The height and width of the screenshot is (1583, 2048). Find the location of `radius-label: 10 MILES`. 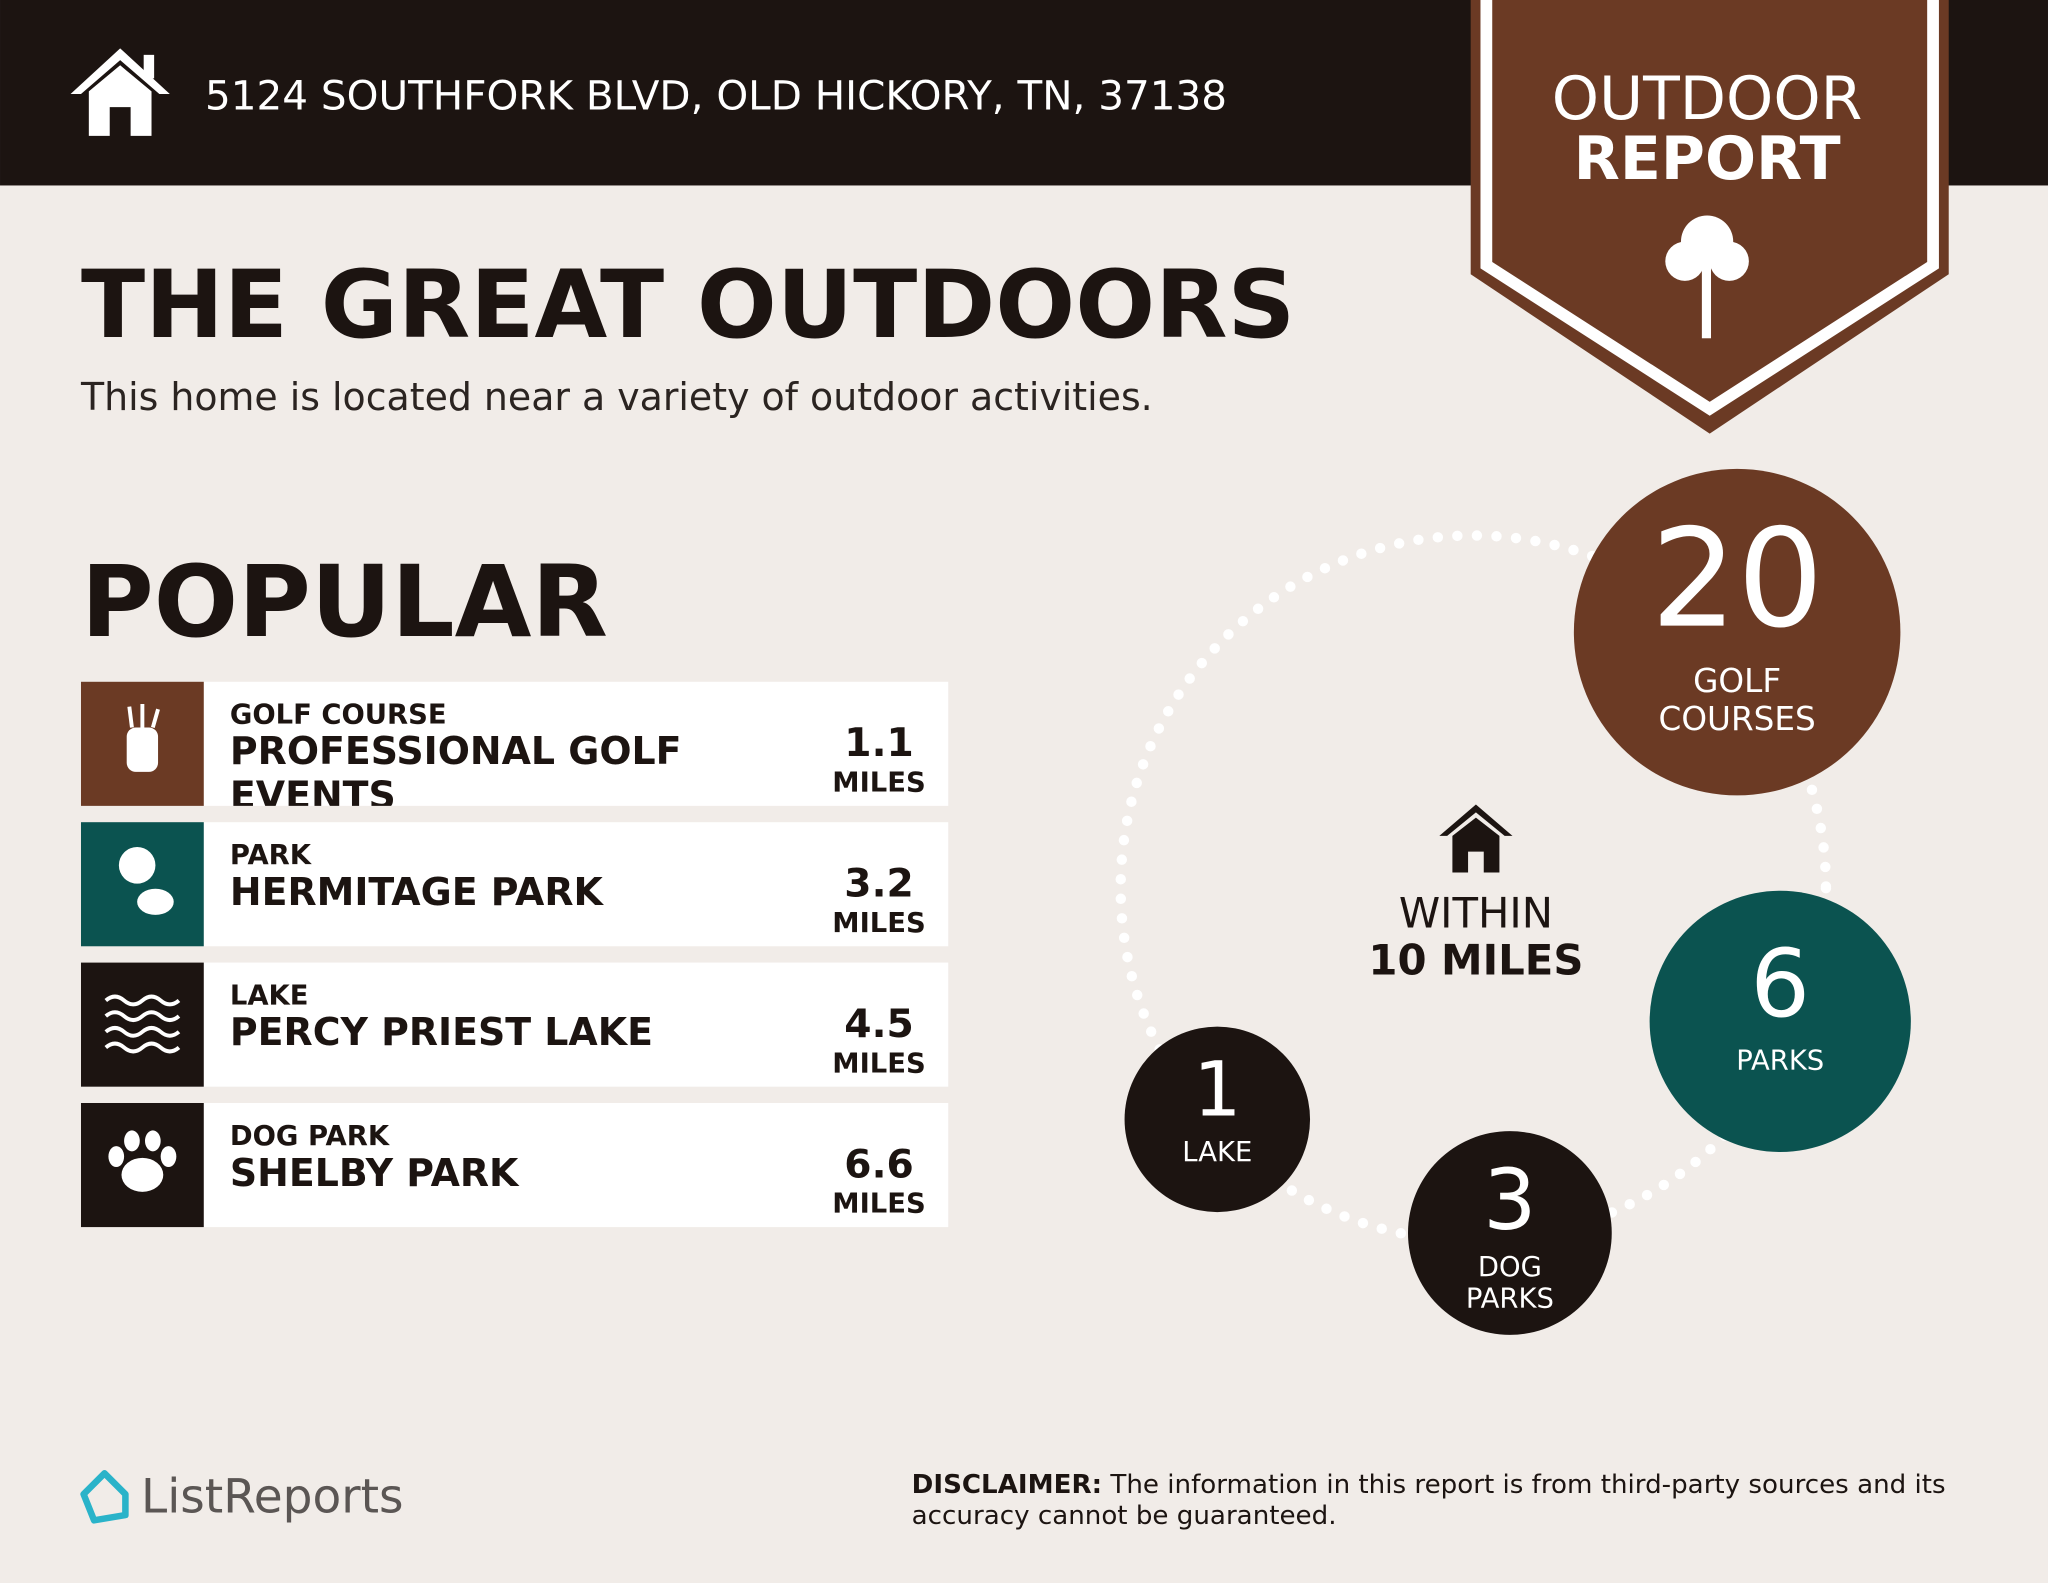

radius-label: 10 MILES is located at coordinates (1475, 959).